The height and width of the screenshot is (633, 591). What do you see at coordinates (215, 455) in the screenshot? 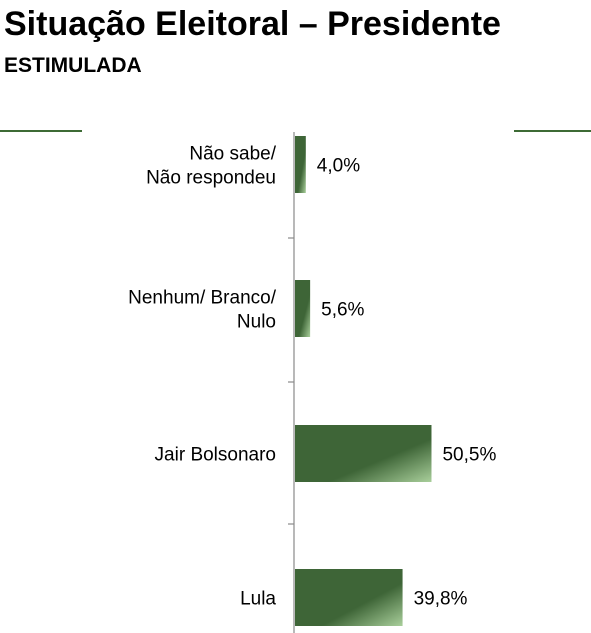
I see `category-label-2: Jair Bolsonaro` at bounding box center [215, 455].